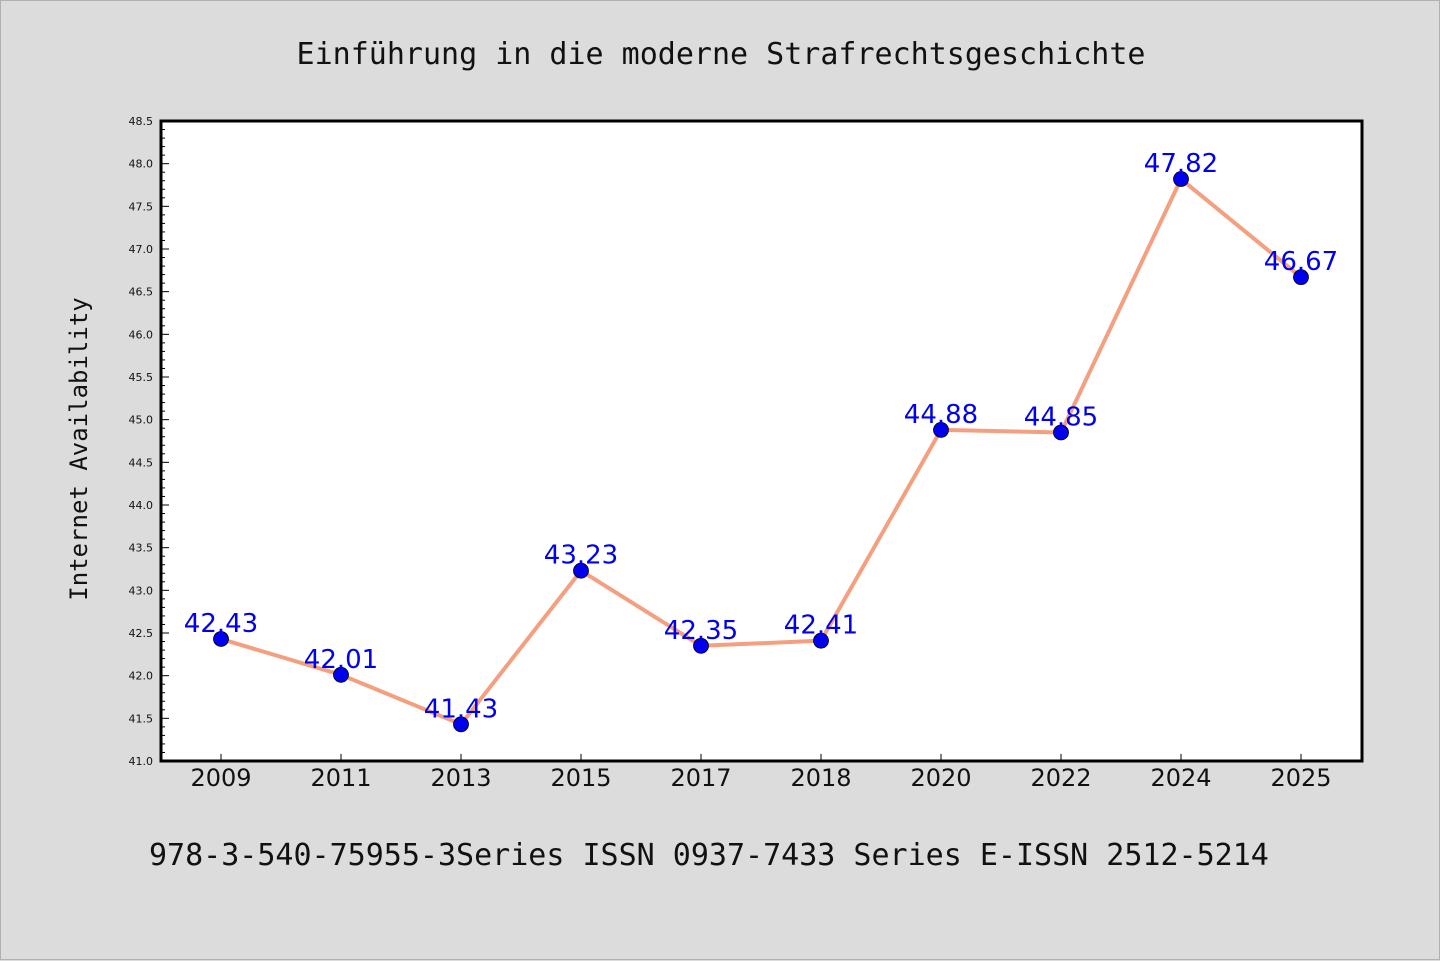 Image resolution: width=1440 pixels, height=961 pixels. What do you see at coordinates (341, 660) in the screenshot?
I see `data-label: 42.01` at bounding box center [341, 660].